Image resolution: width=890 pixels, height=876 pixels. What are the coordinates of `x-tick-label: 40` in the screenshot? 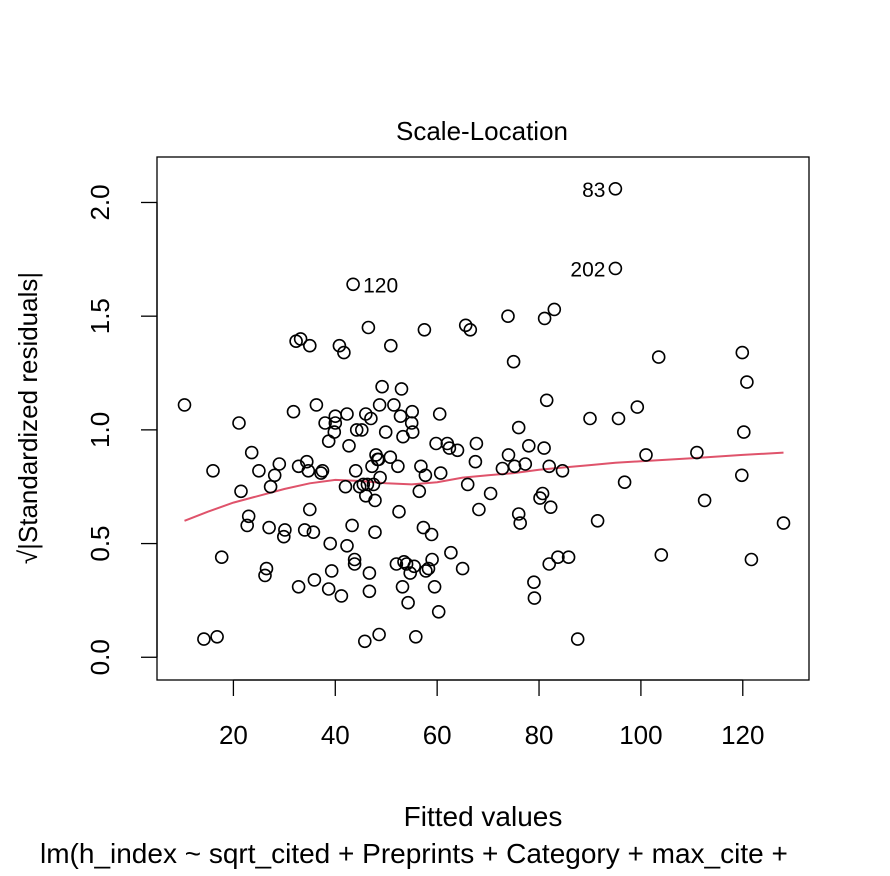 It's located at (335, 735).